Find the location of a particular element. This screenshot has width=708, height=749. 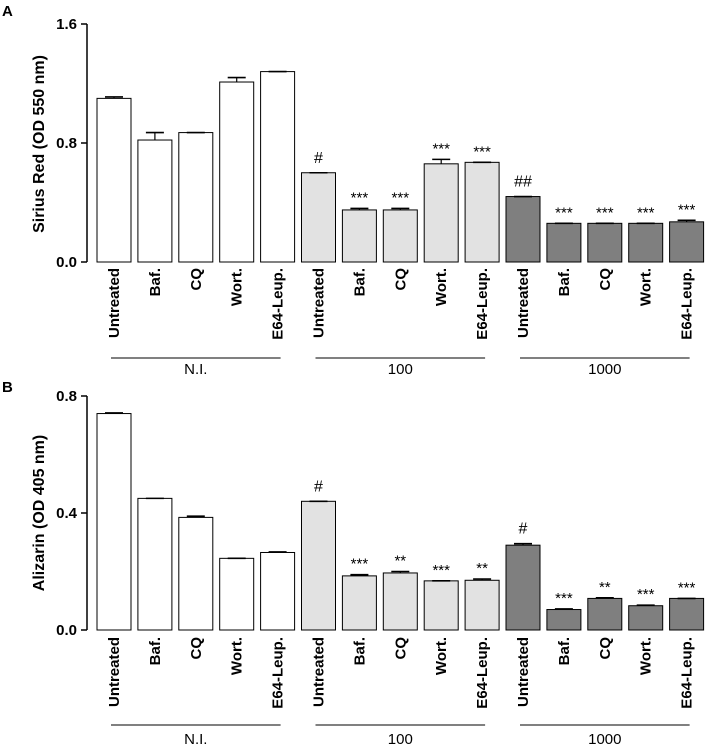

panel-b-group-label: N.I. is located at coordinates (195, 739).